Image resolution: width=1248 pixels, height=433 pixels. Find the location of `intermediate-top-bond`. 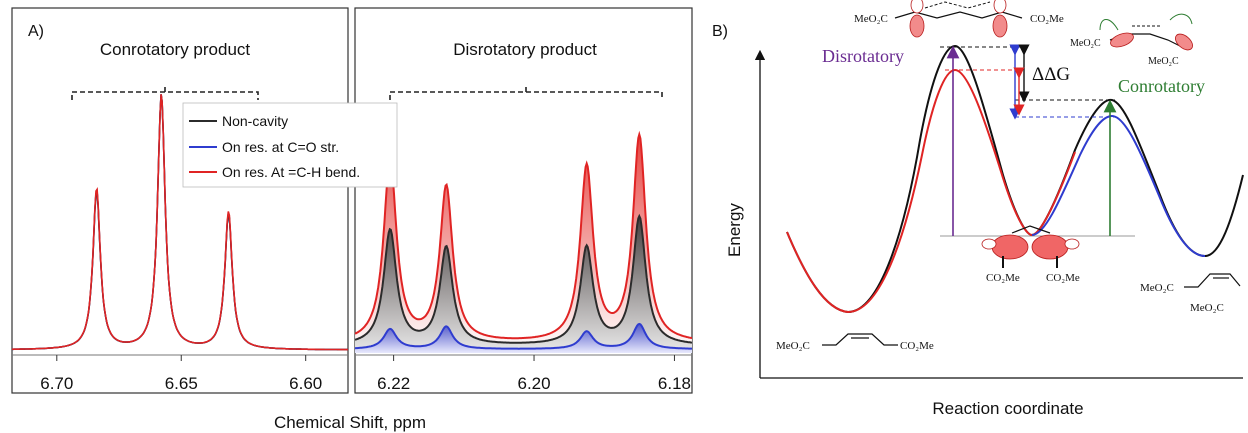

intermediate-top-bond is located at coordinates (1031, 229).